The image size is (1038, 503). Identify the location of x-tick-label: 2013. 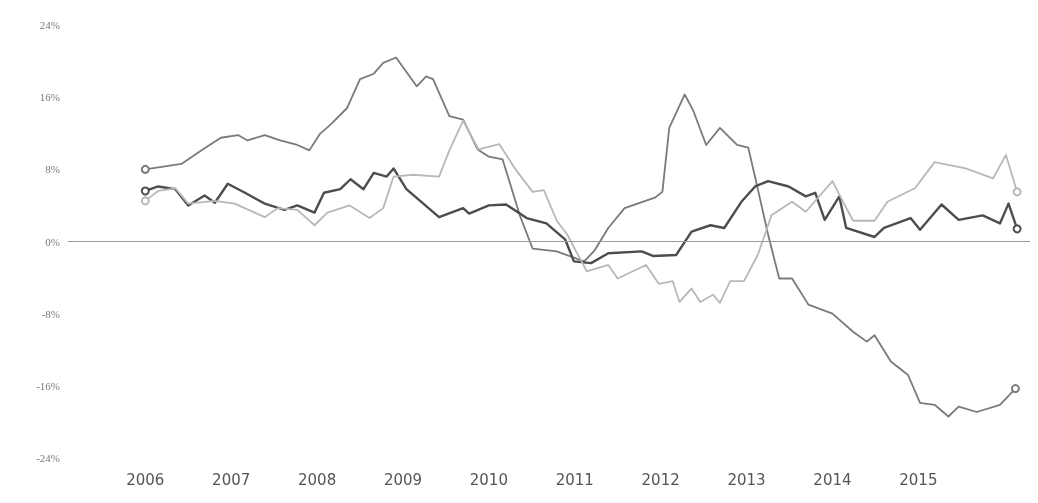
(746, 479).